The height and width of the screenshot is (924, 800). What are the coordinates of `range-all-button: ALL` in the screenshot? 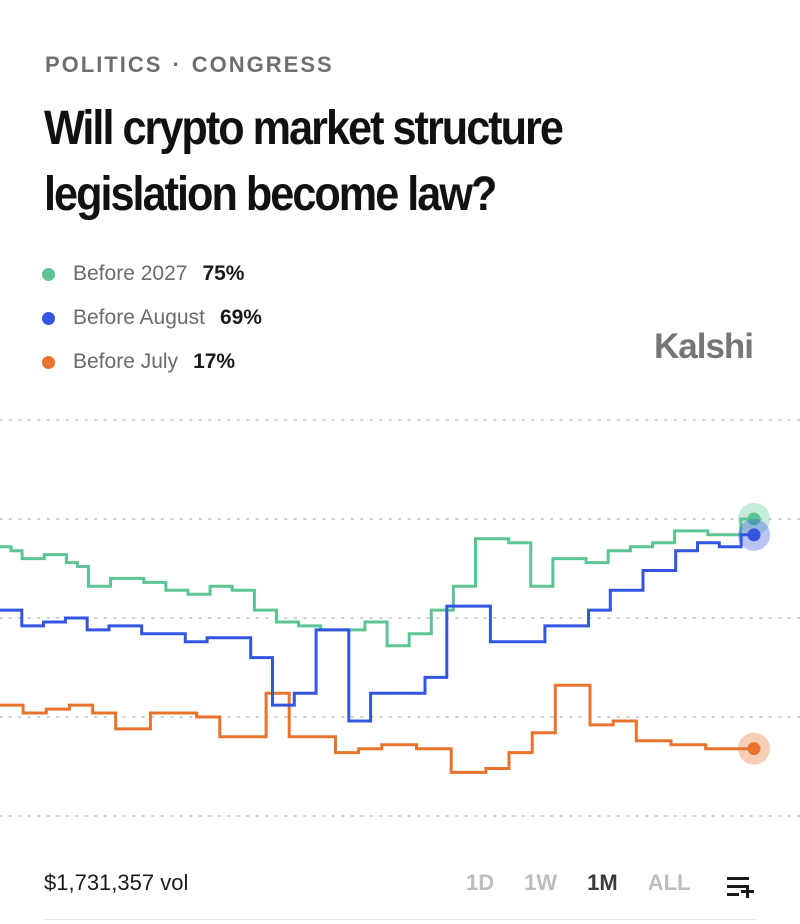 It's located at (669, 882).